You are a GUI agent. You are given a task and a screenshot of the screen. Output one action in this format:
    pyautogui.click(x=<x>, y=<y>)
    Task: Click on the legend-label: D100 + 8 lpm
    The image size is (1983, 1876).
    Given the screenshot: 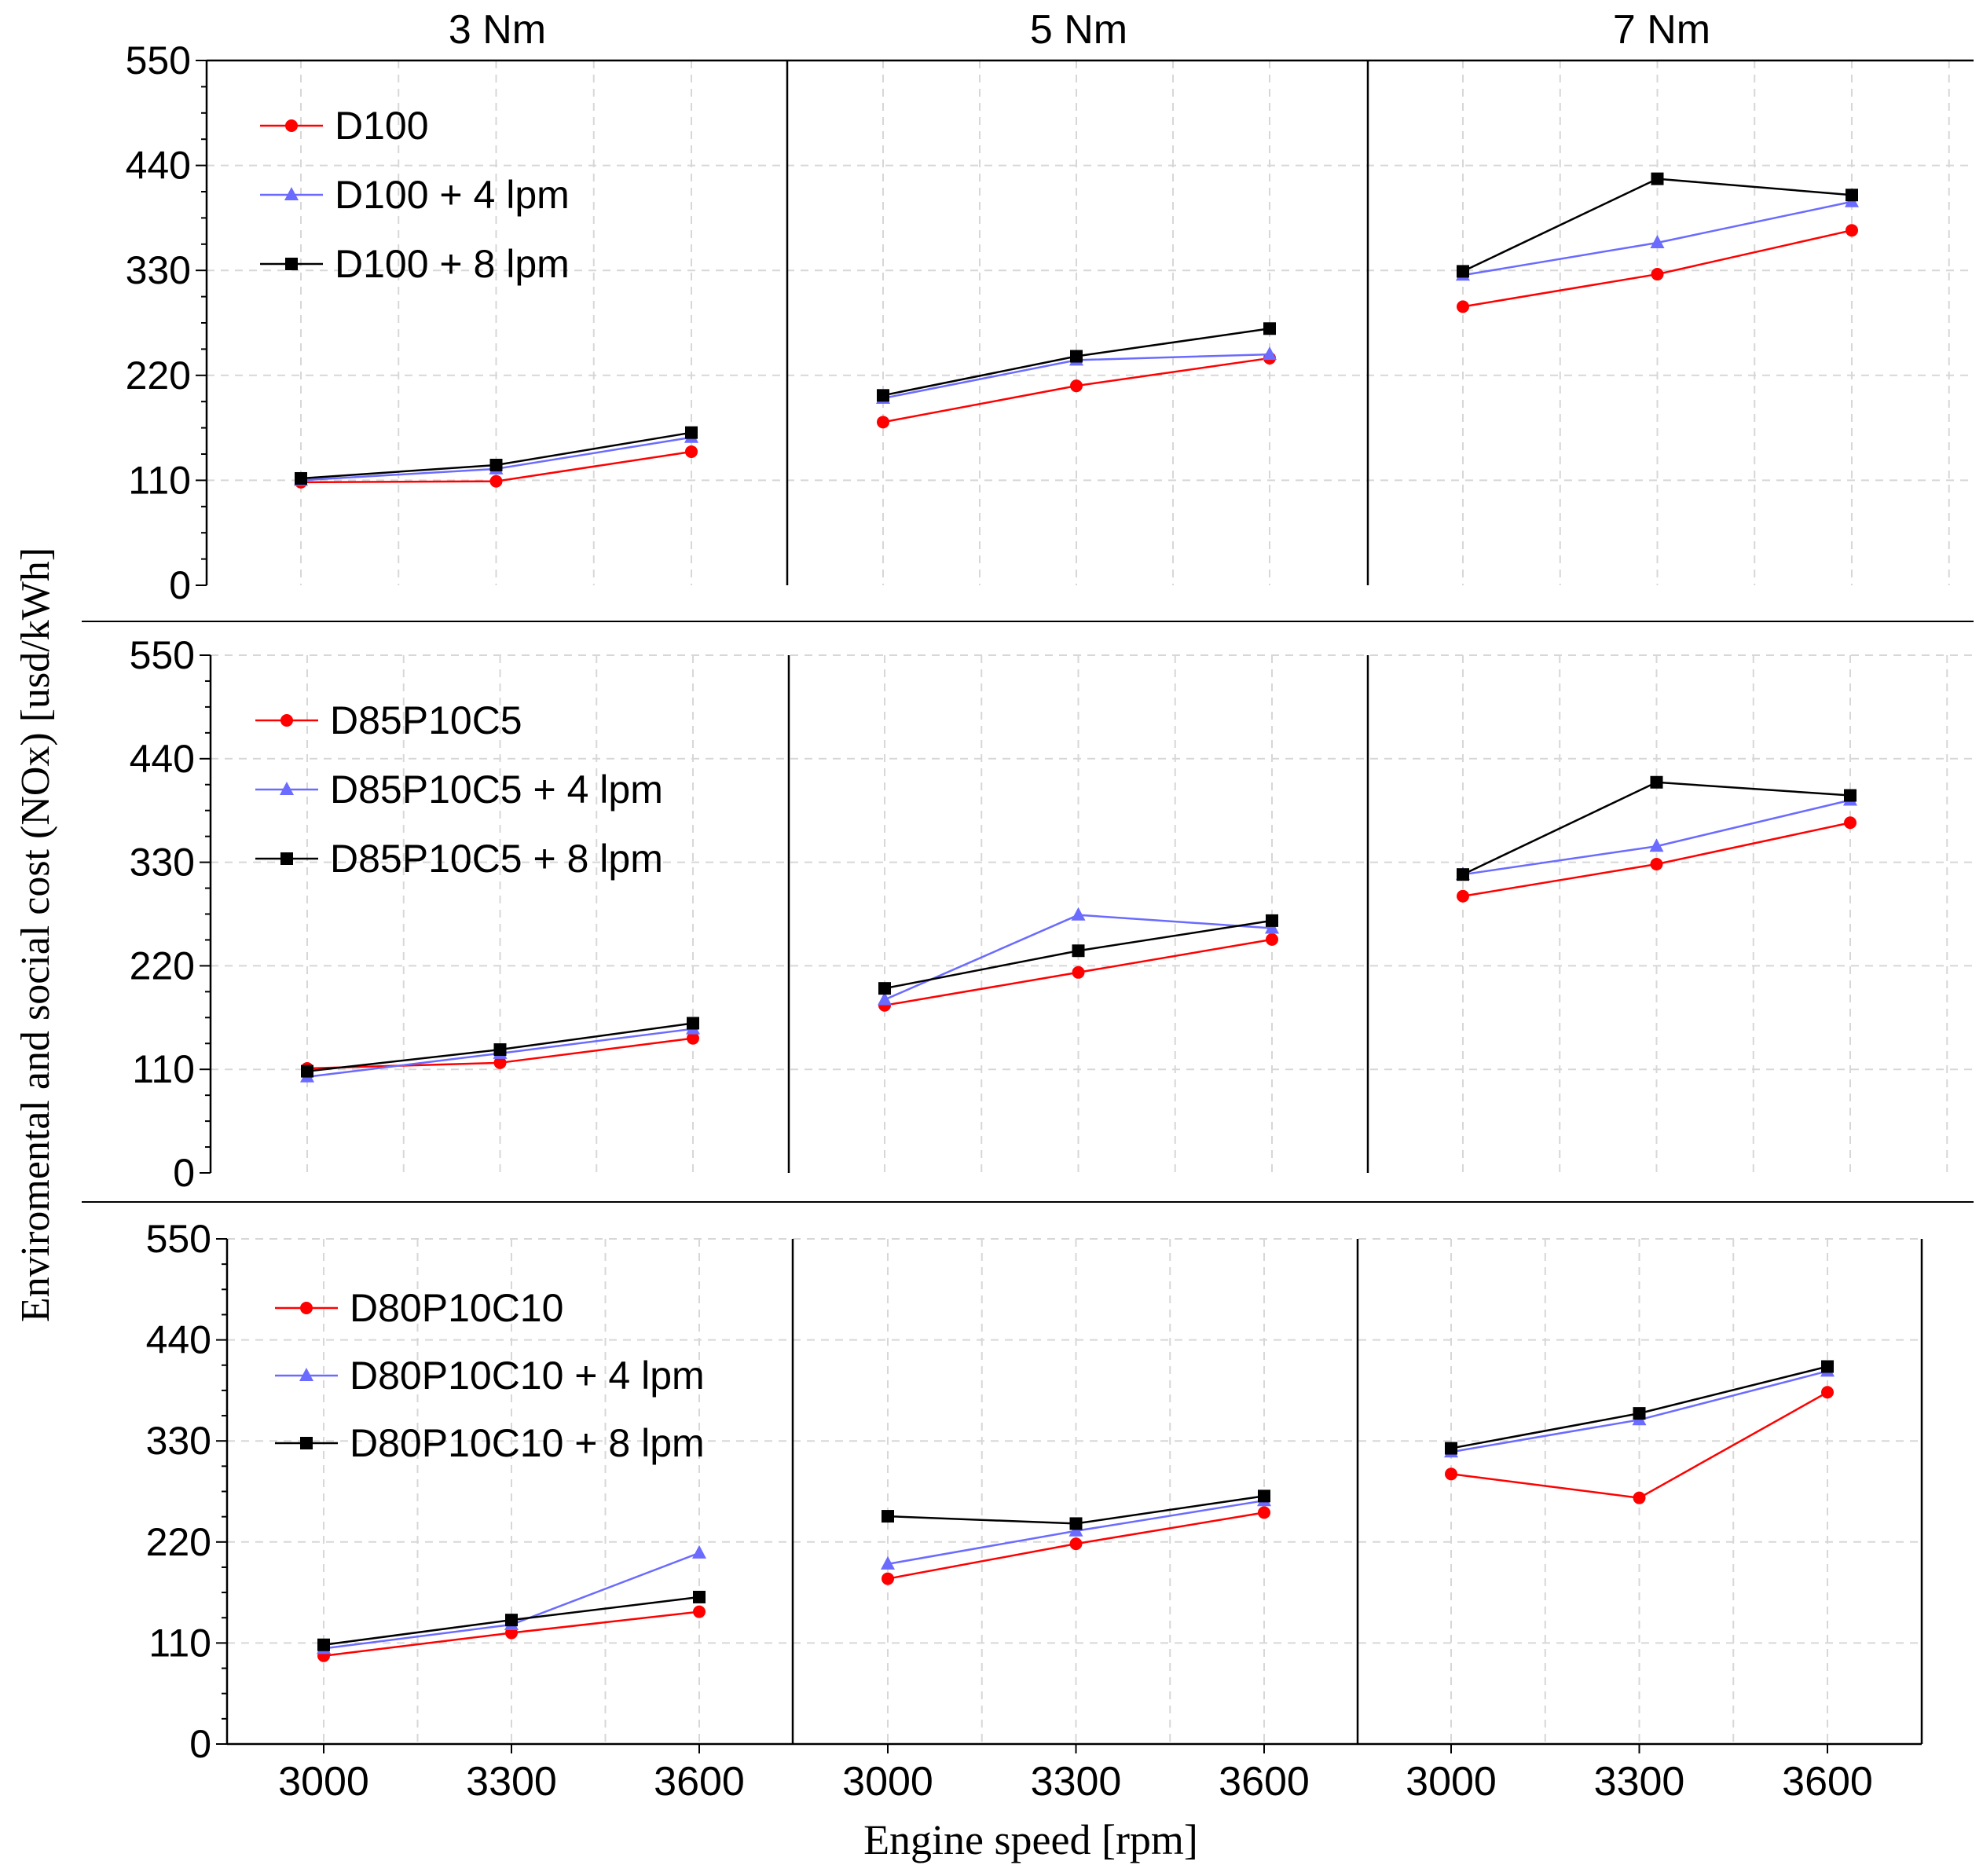 What is the action you would take?
    pyautogui.click(x=452, y=264)
    